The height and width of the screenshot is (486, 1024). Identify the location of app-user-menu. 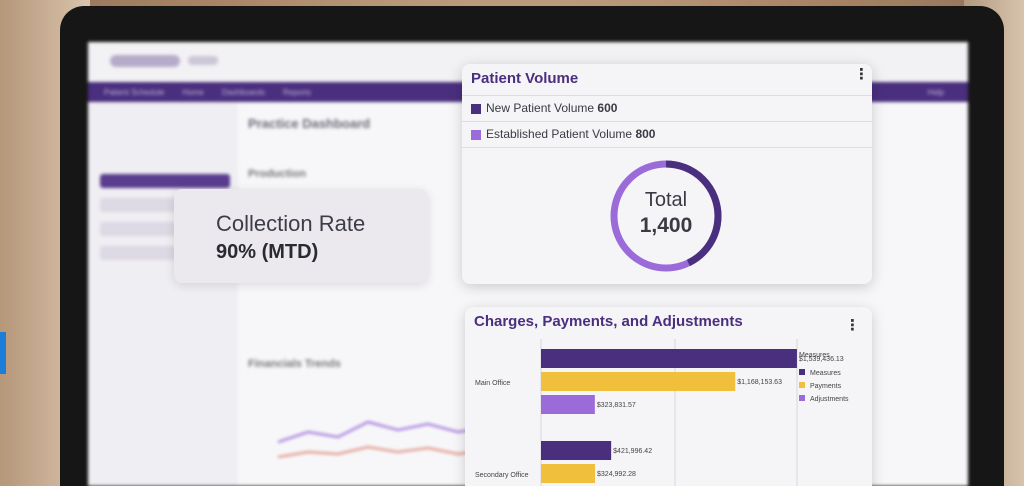
(203, 60).